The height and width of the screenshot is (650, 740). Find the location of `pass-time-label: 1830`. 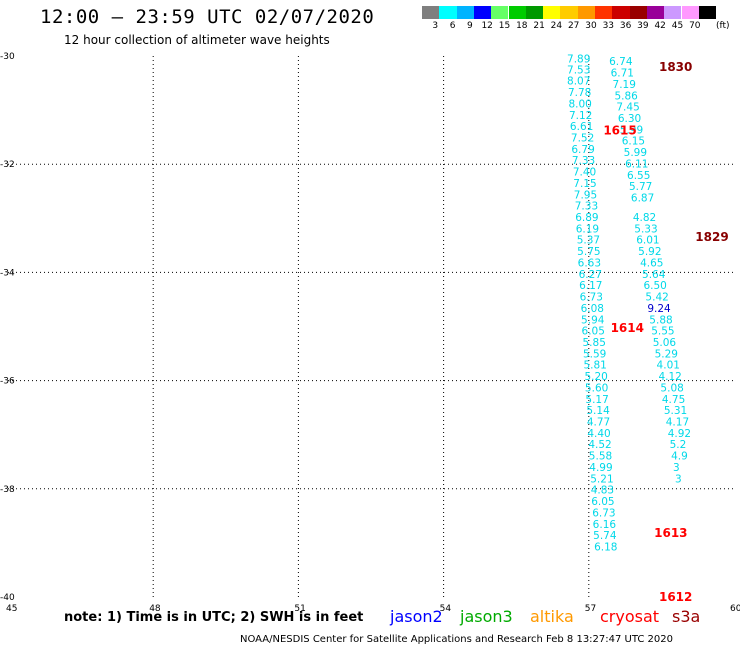

pass-time-label: 1830 is located at coordinates (675, 67).